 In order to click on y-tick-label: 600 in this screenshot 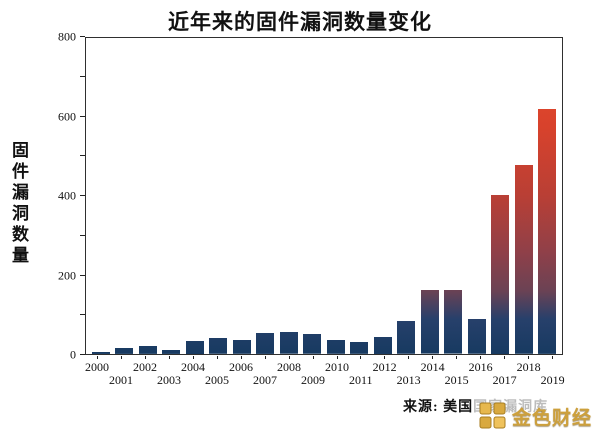, I will do `click(67, 116)`.